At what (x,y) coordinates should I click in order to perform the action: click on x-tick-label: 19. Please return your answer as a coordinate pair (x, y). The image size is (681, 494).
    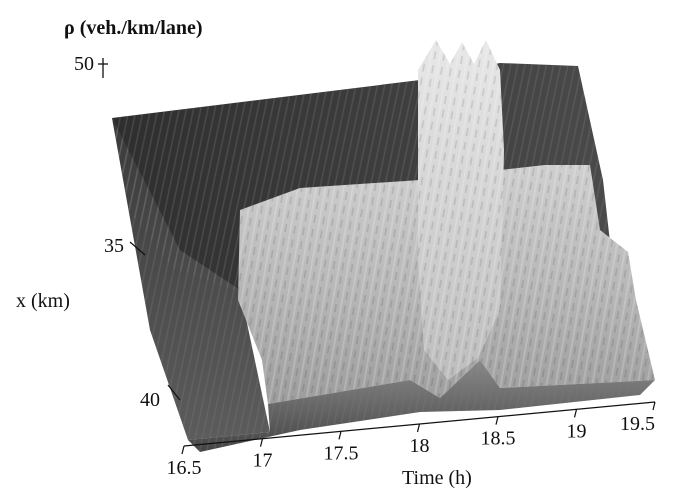
    Looking at the image, I should click on (577, 431).